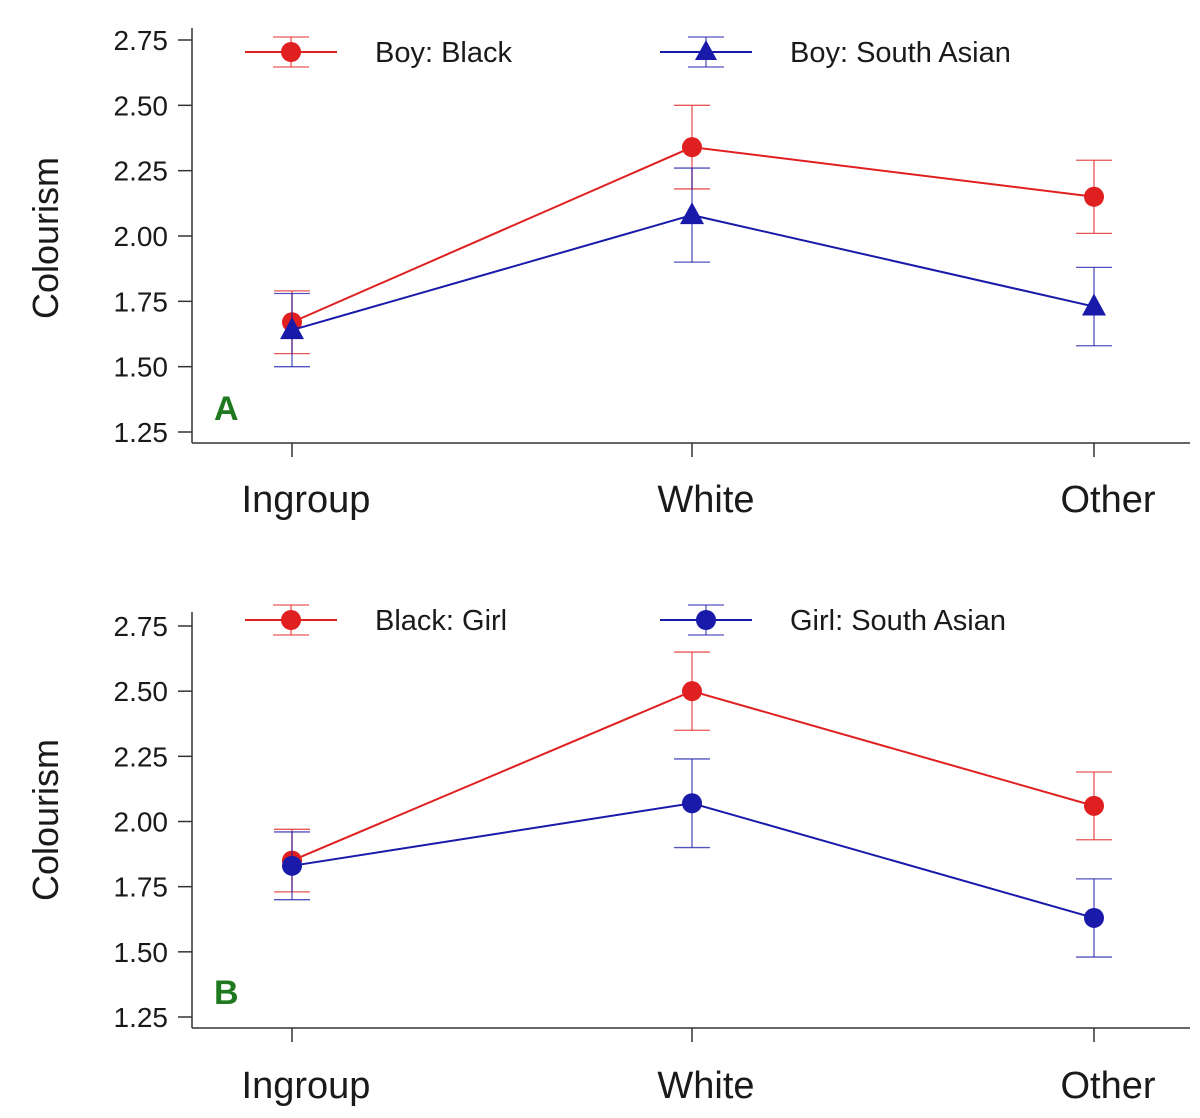 Image resolution: width=1200 pixels, height=1118 pixels. What do you see at coordinates (226, 993) in the screenshot?
I see `panel-letter: B` at bounding box center [226, 993].